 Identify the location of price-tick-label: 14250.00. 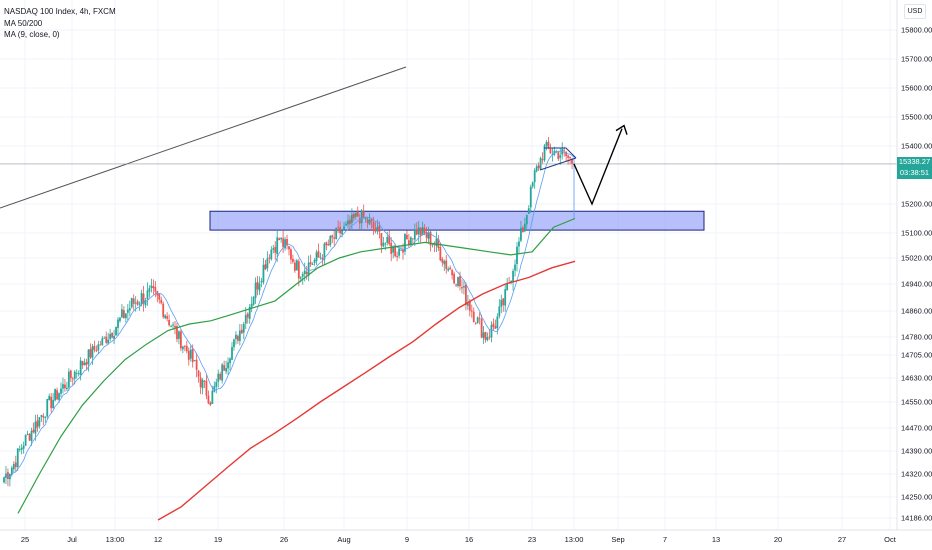
(916, 497).